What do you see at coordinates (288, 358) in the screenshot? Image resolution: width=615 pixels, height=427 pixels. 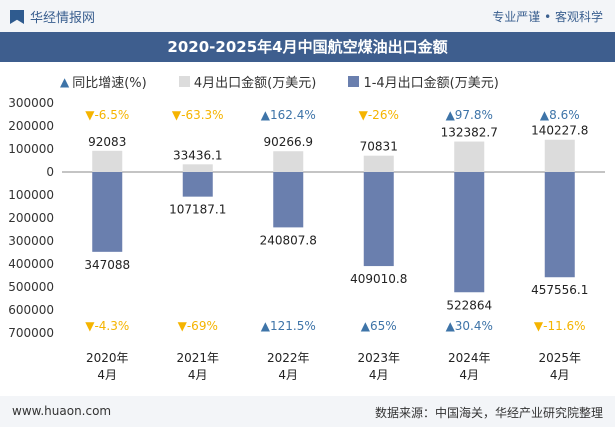 I see `x-category-year: 2022年` at bounding box center [288, 358].